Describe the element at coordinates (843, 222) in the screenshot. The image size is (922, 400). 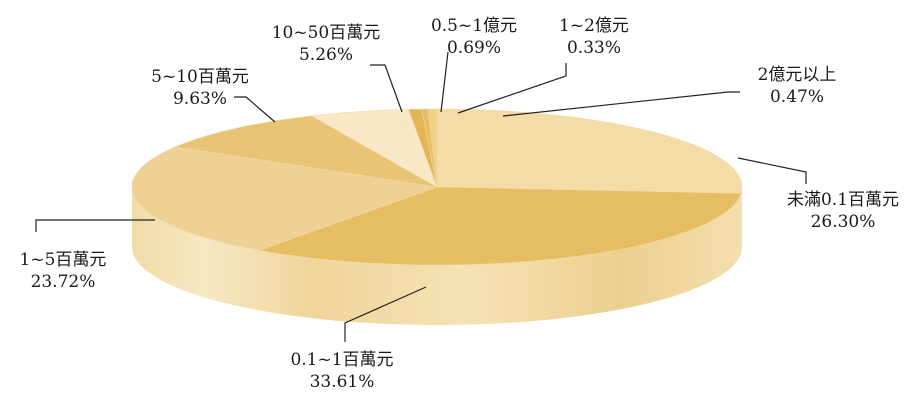
I see `value-label-0: 26.30%` at that location.